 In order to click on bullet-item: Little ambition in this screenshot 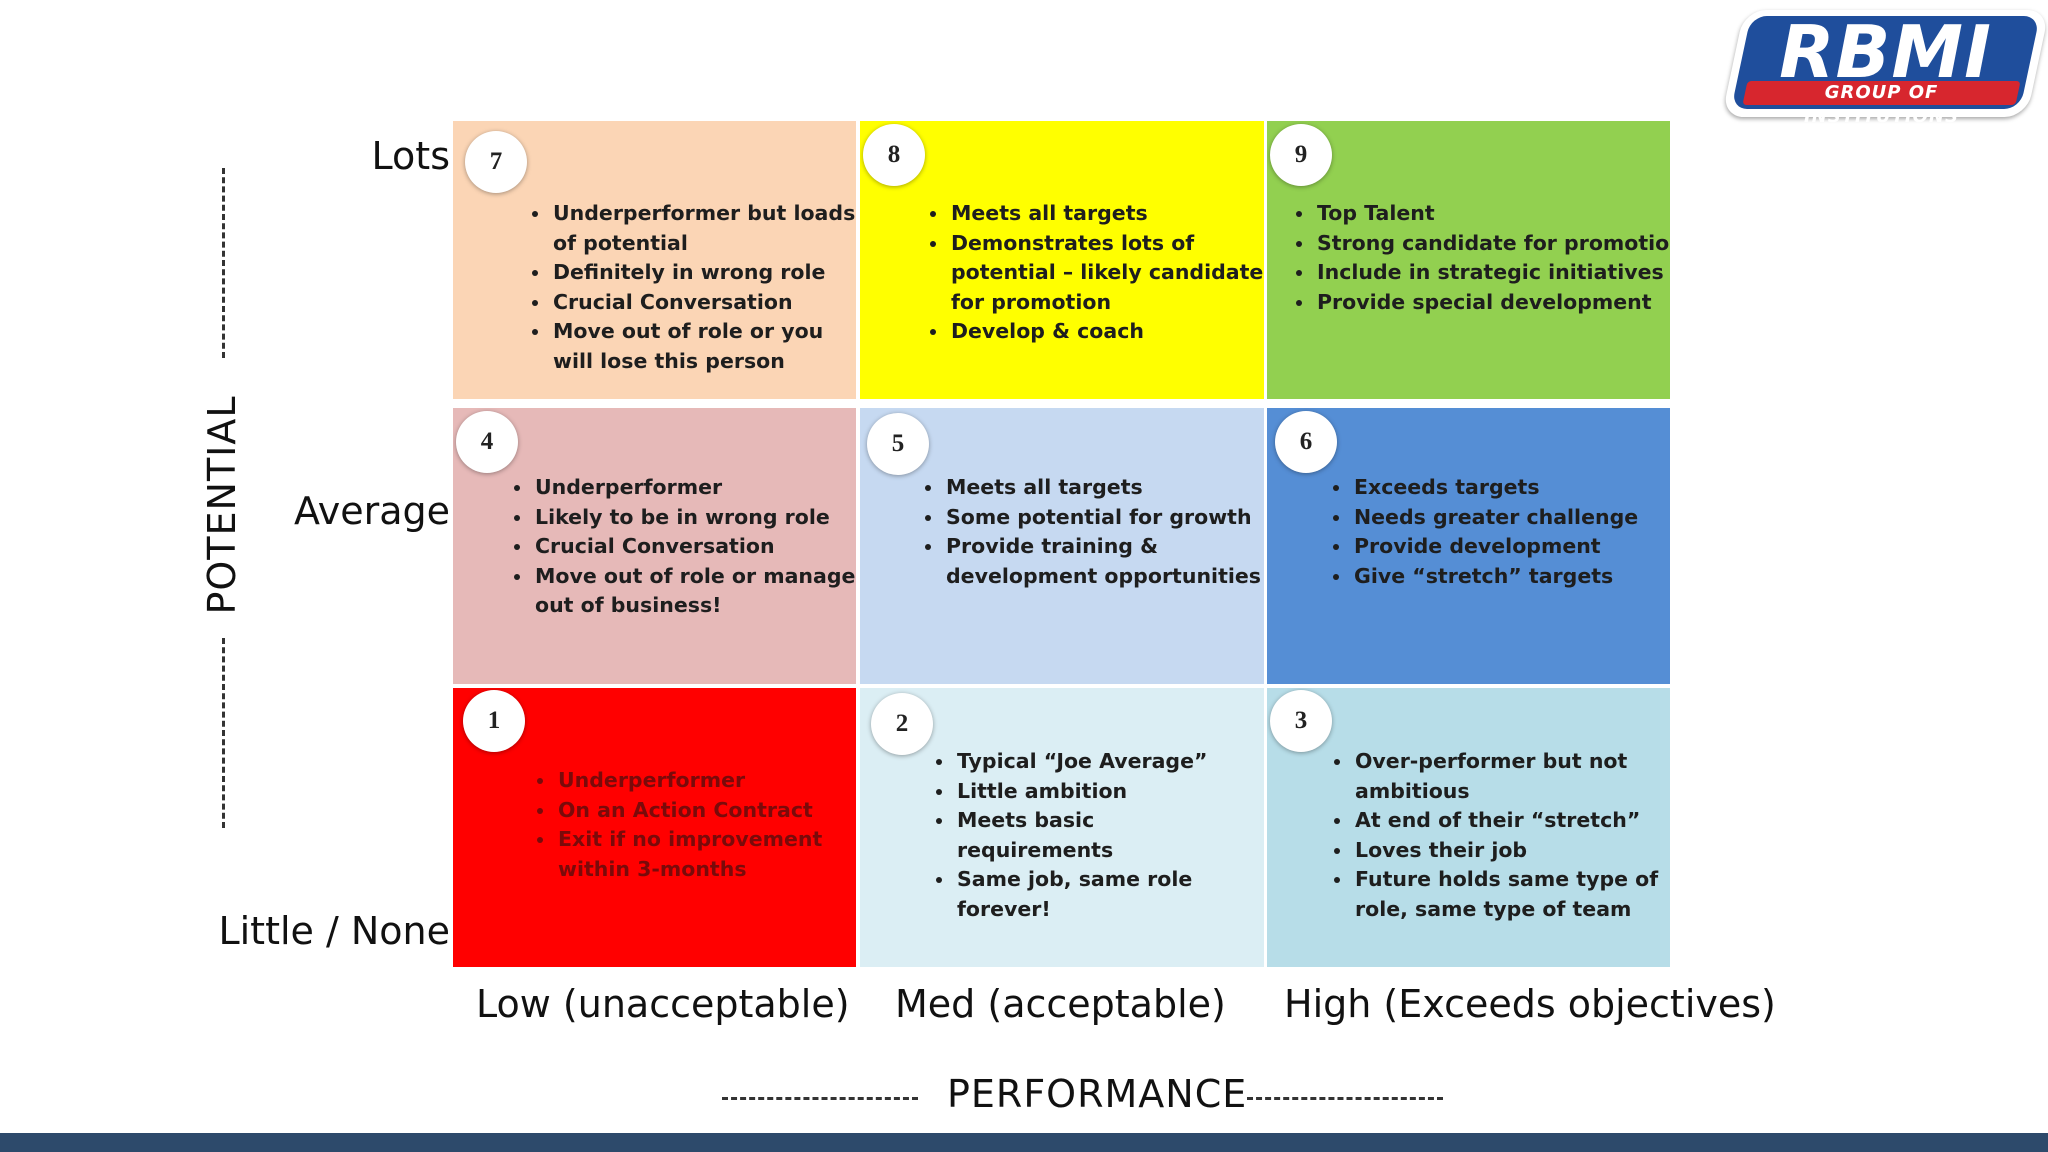, I will do `click(1105, 792)`.